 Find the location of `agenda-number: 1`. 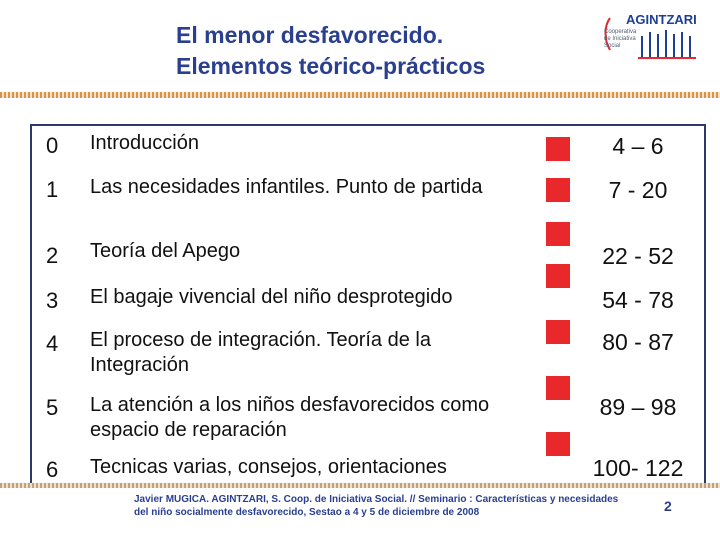

agenda-number: 1 is located at coordinates (52, 189).